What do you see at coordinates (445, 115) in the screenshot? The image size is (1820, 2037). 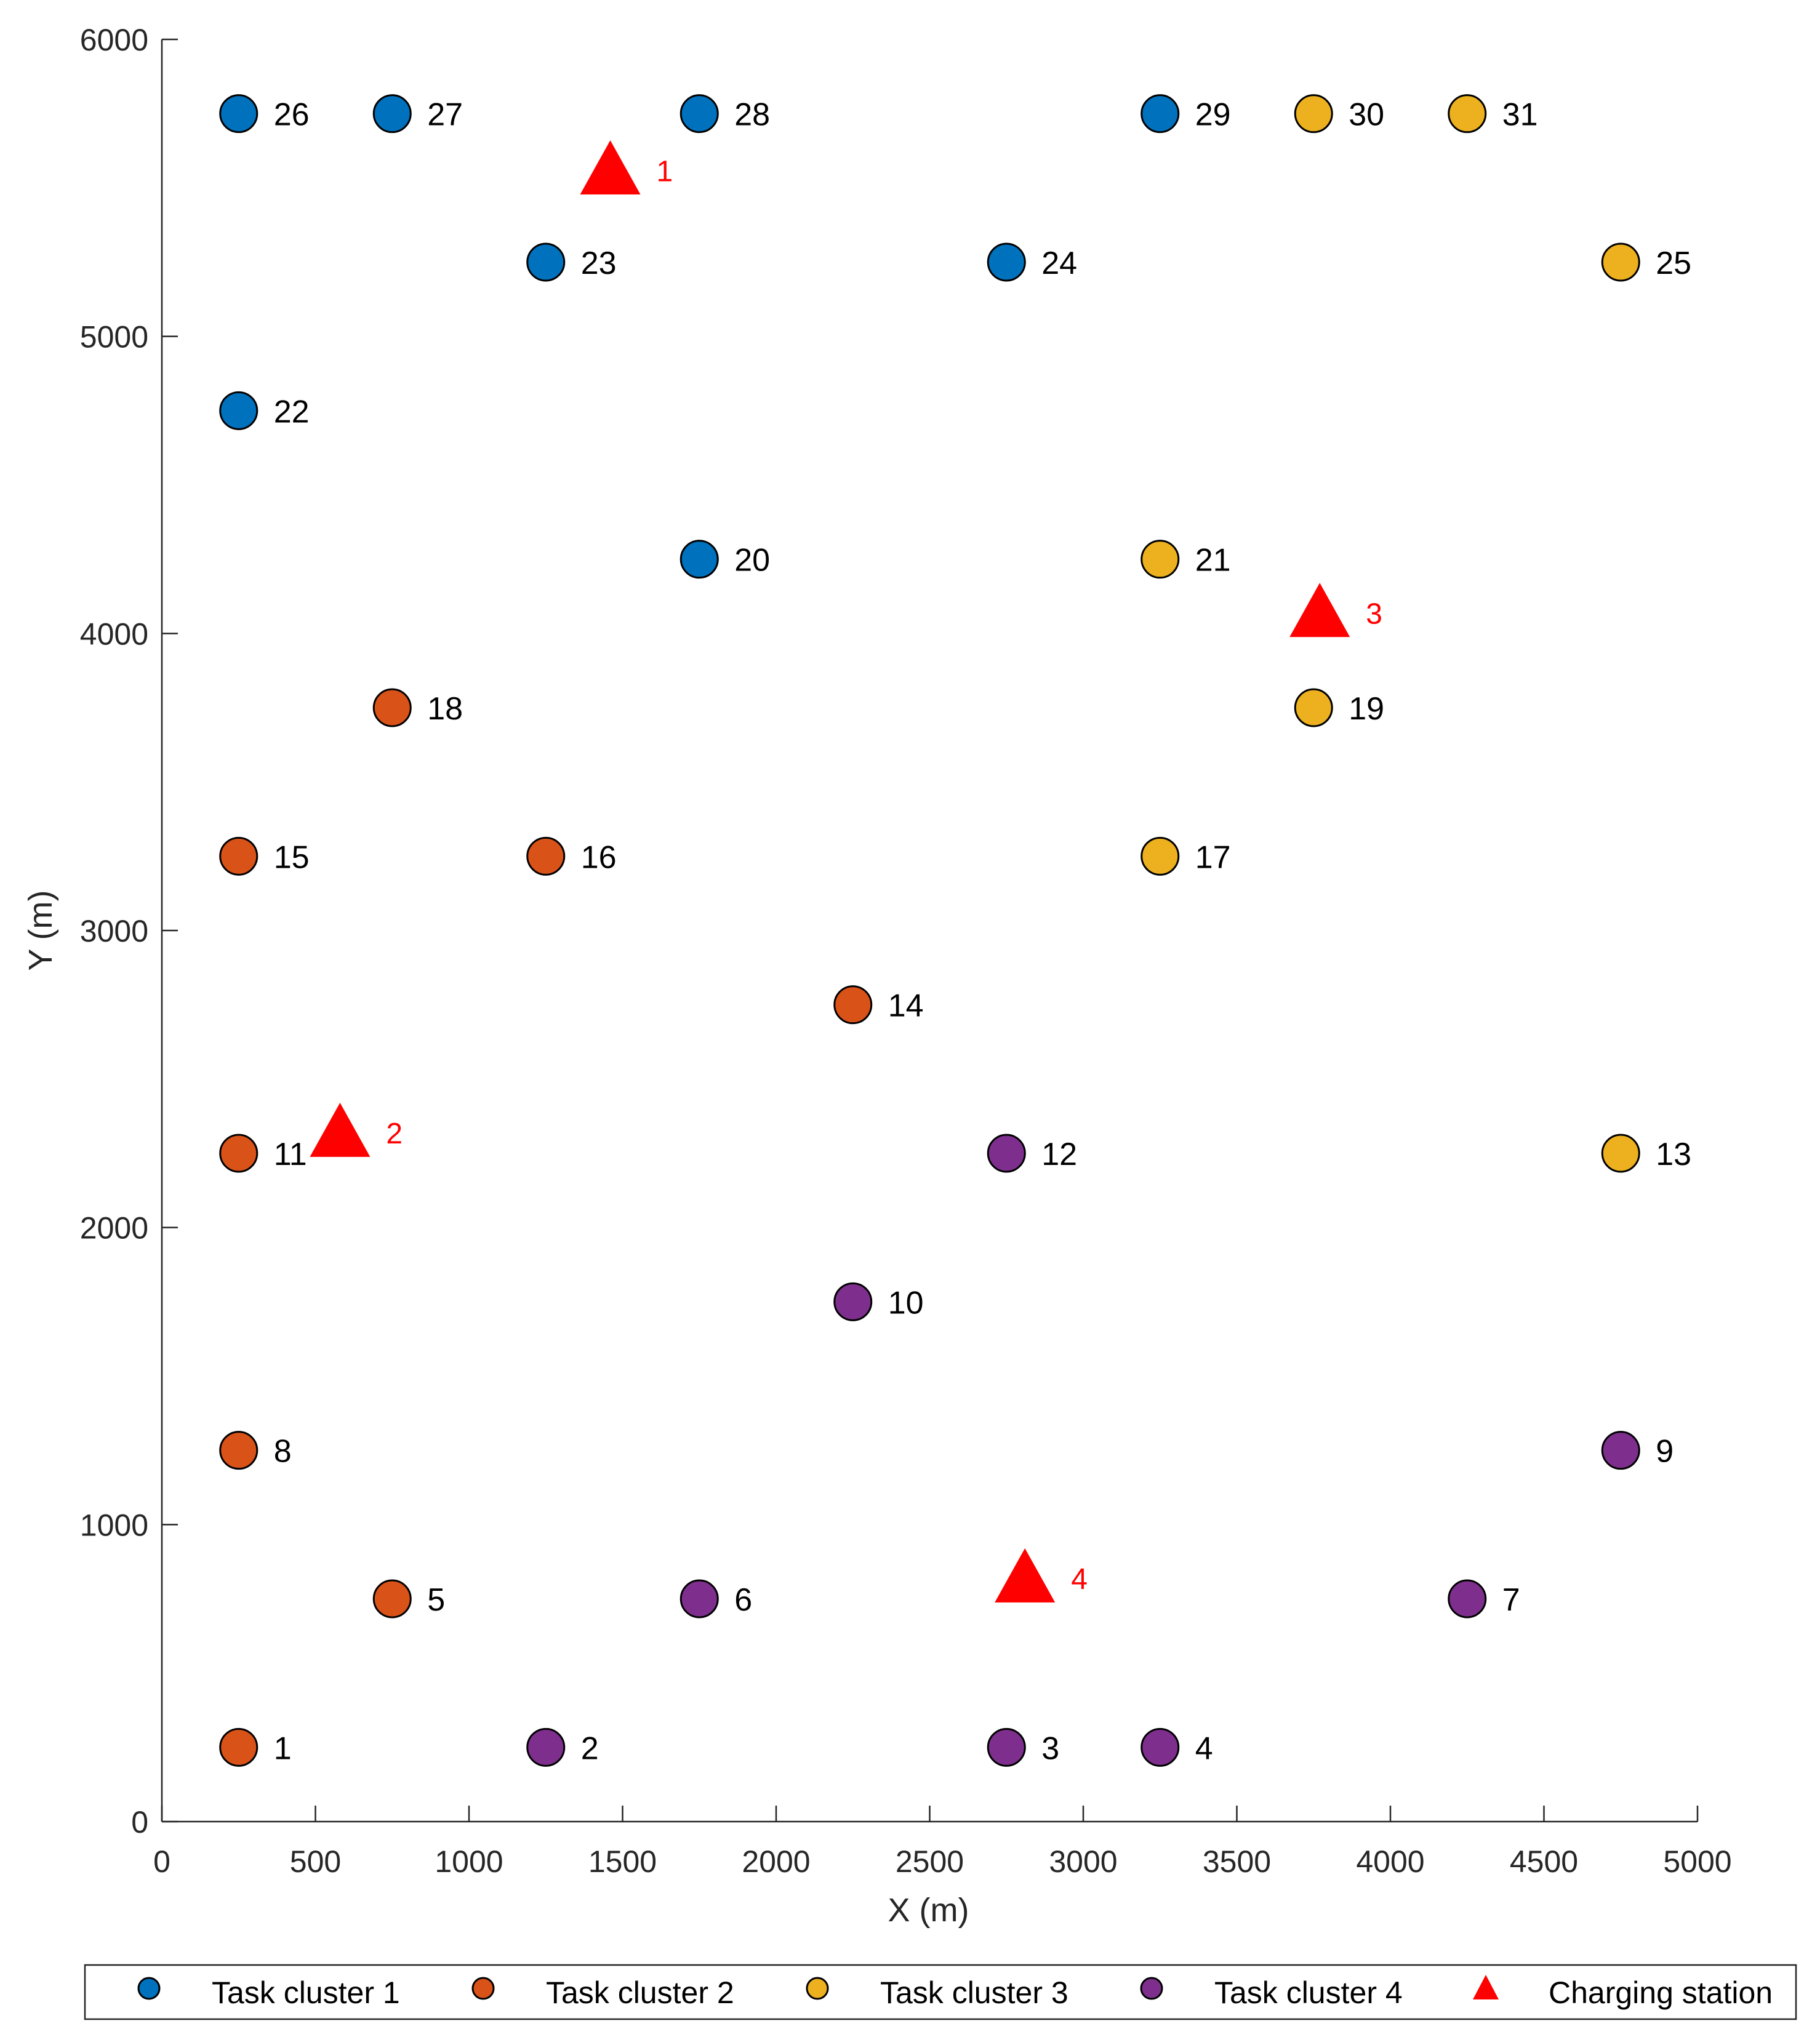 I see `task-point-label: 27` at bounding box center [445, 115].